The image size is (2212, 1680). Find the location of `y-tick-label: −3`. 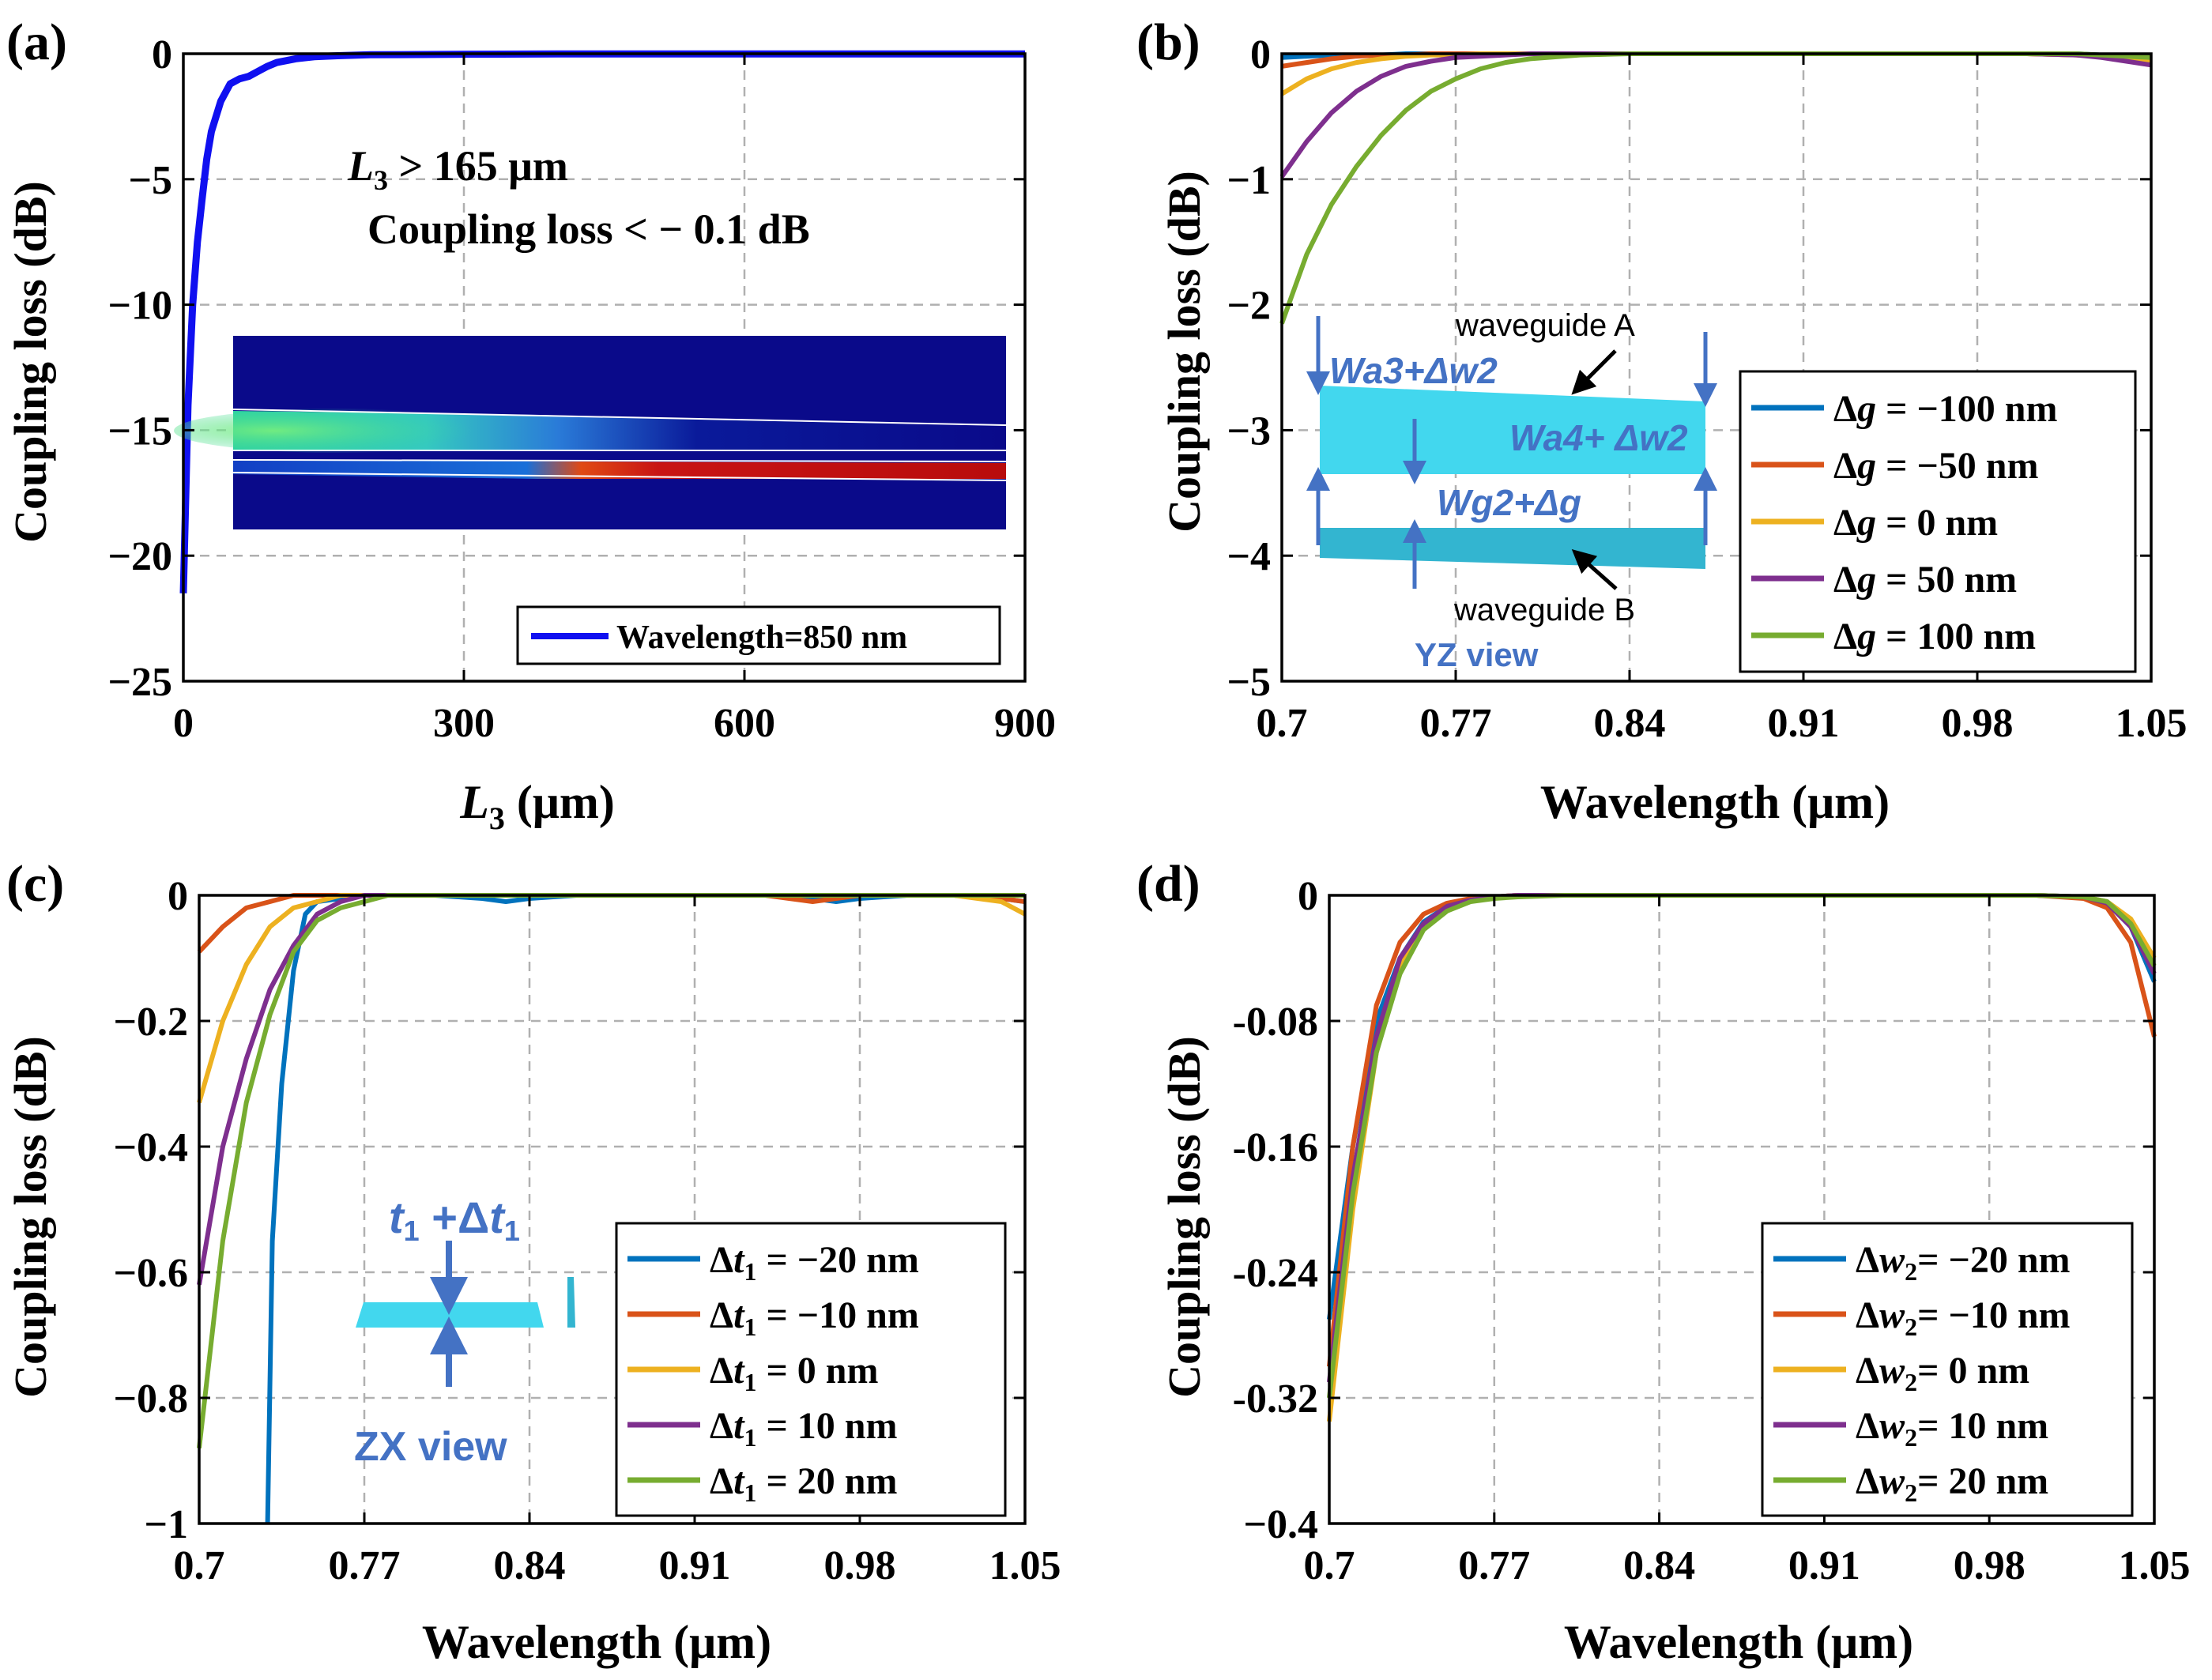

y-tick-label: −3 is located at coordinates (1249, 432).